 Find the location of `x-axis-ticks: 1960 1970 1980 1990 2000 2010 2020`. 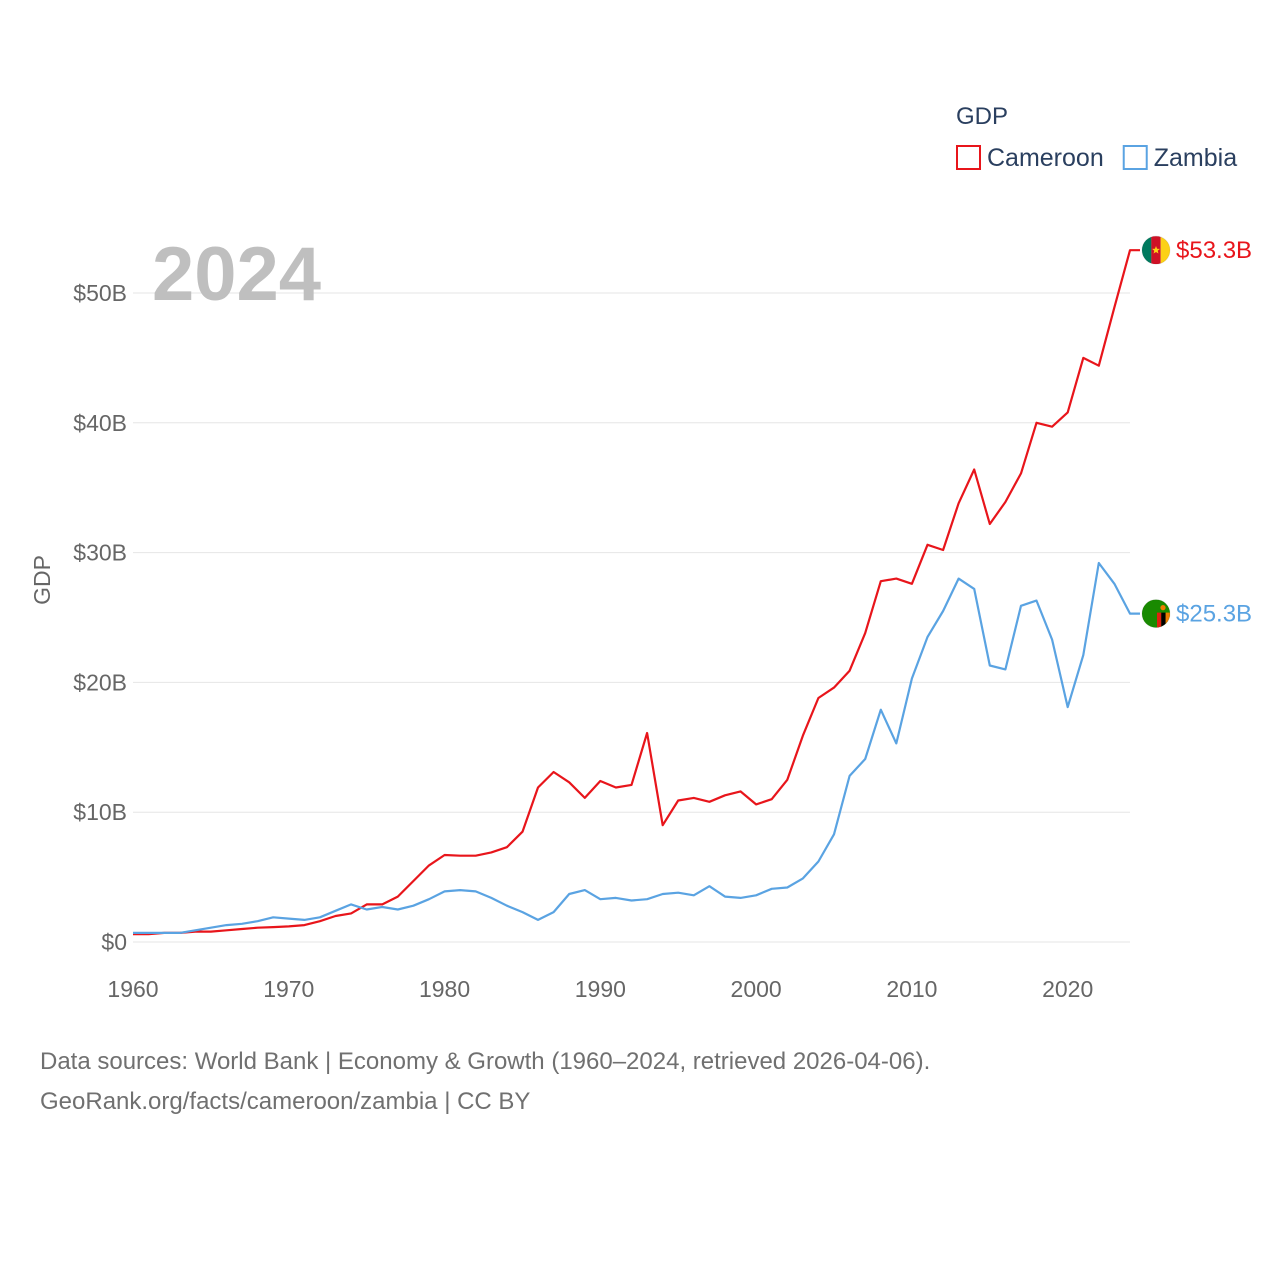

x-axis-ticks: 1960 1970 1980 1990 2000 2010 2020 is located at coordinates (600, 989).